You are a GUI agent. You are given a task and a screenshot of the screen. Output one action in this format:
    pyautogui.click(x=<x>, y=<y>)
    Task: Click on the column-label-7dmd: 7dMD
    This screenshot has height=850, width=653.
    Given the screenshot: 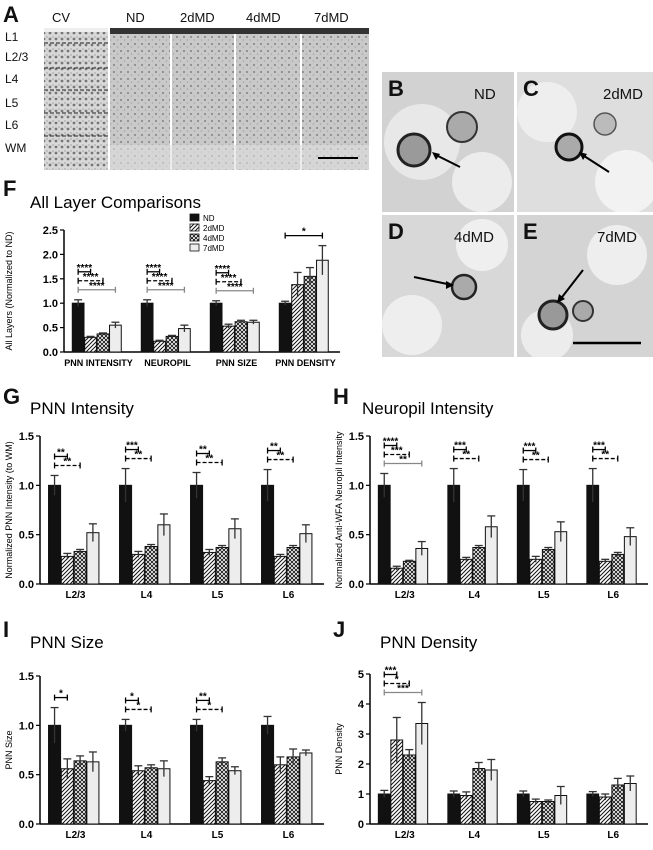 What is the action you would take?
    pyautogui.click(x=331, y=17)
    